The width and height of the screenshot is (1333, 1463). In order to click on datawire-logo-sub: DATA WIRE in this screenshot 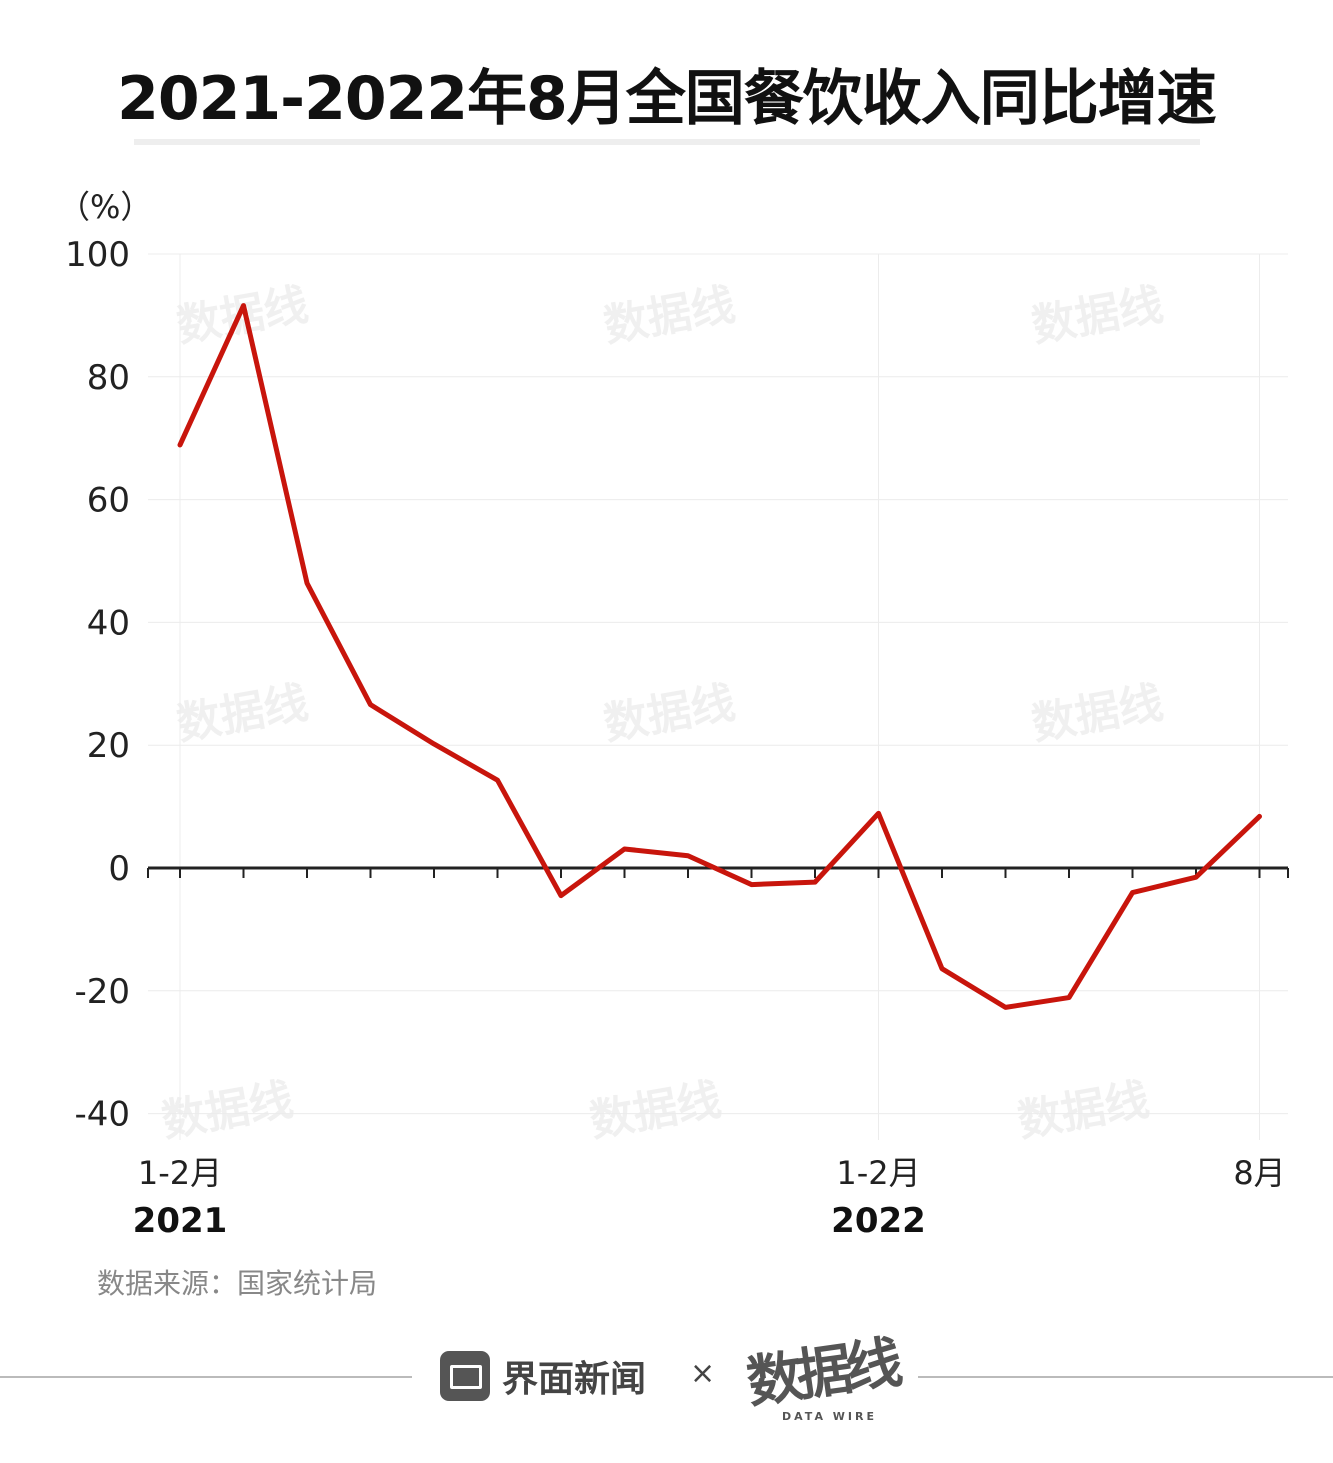, I will do `click(829, 1416)`.